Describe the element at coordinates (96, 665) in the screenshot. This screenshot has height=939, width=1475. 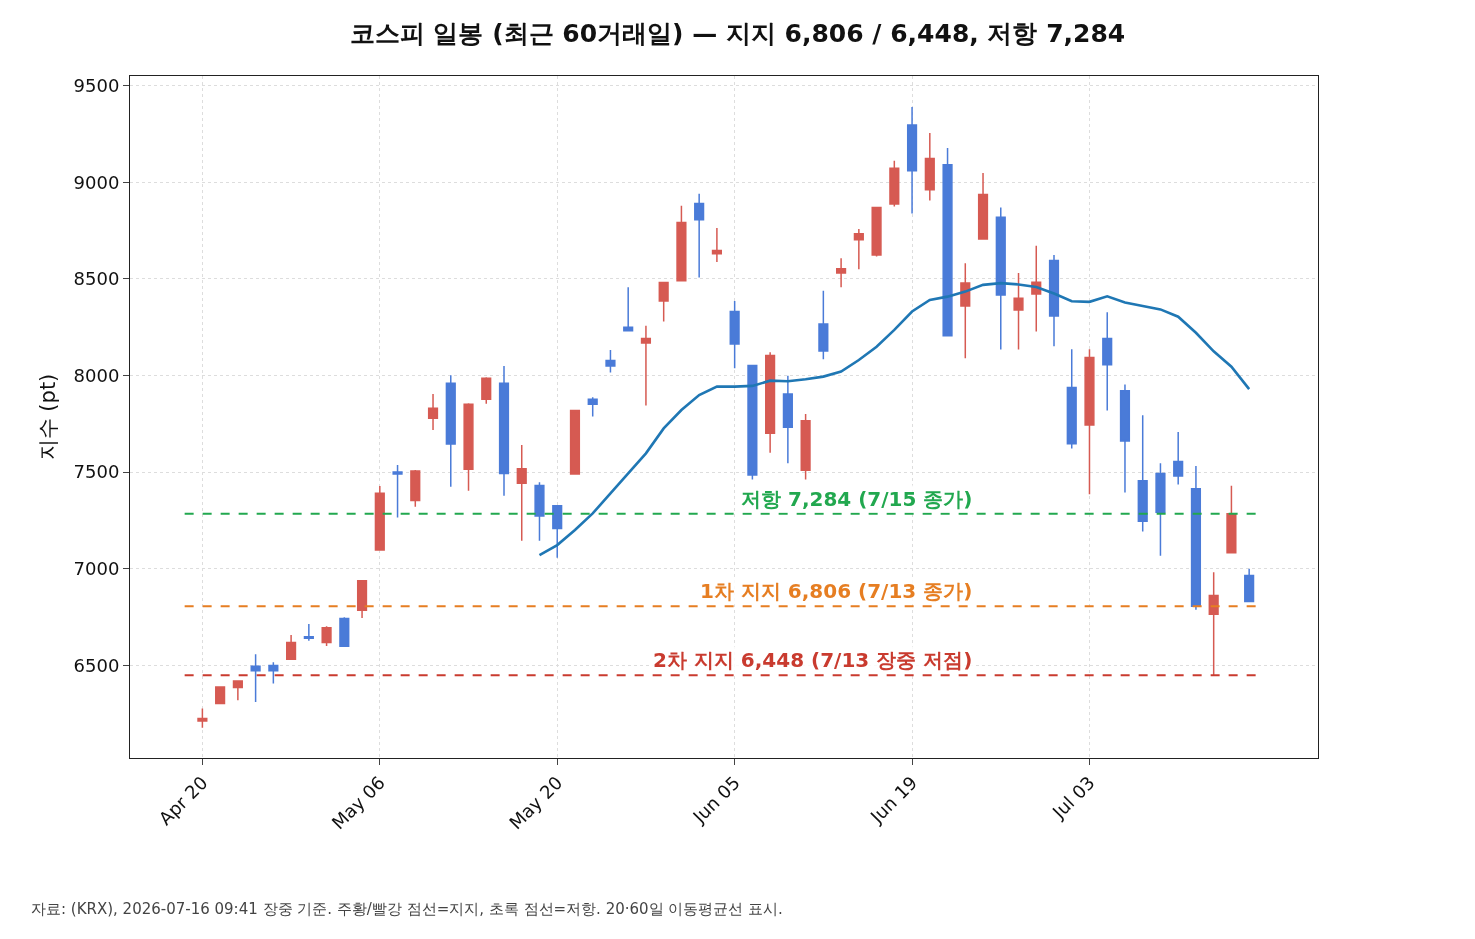
I see `y-tick-label: 6500` at that location.